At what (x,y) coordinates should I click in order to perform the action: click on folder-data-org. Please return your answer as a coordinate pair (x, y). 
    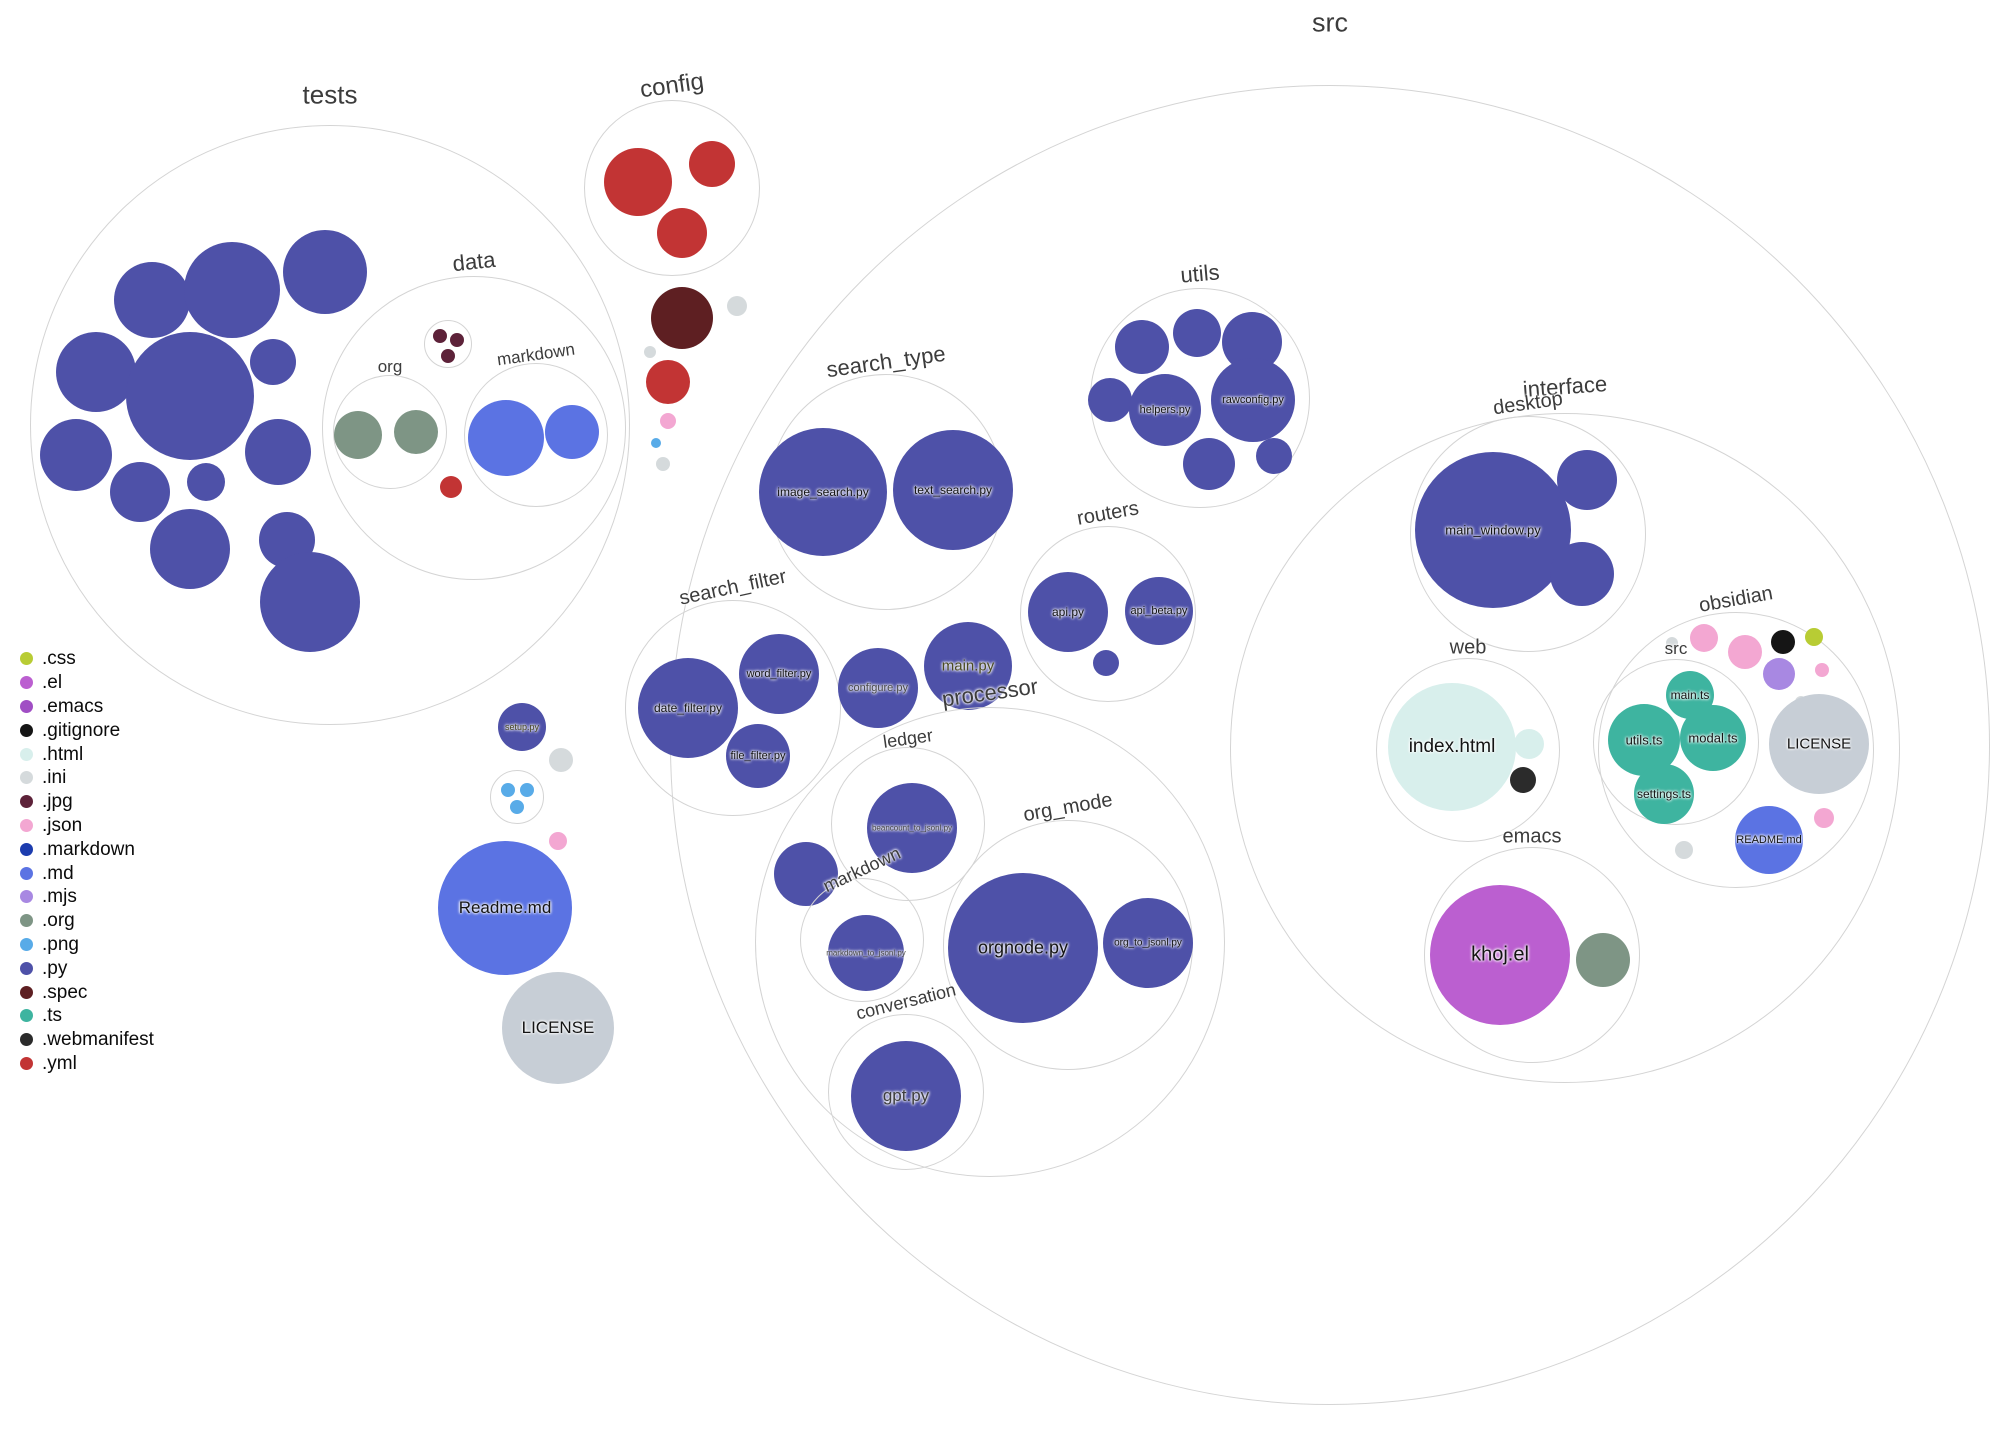
    Looking at the image, I should click on (390, 432).